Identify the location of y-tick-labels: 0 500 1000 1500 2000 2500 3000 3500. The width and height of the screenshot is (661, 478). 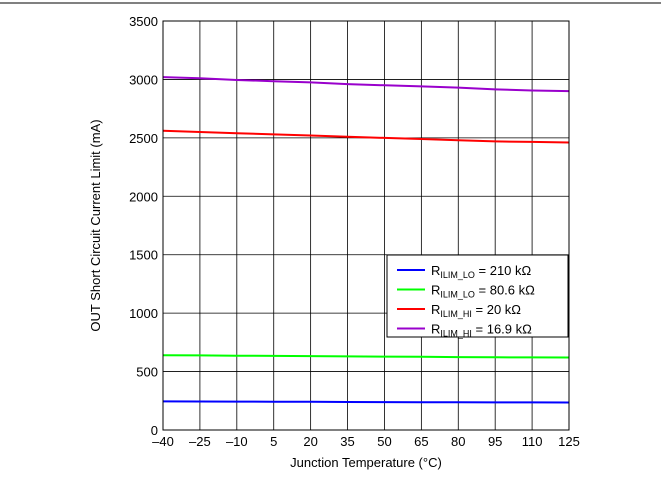
(143, 226).